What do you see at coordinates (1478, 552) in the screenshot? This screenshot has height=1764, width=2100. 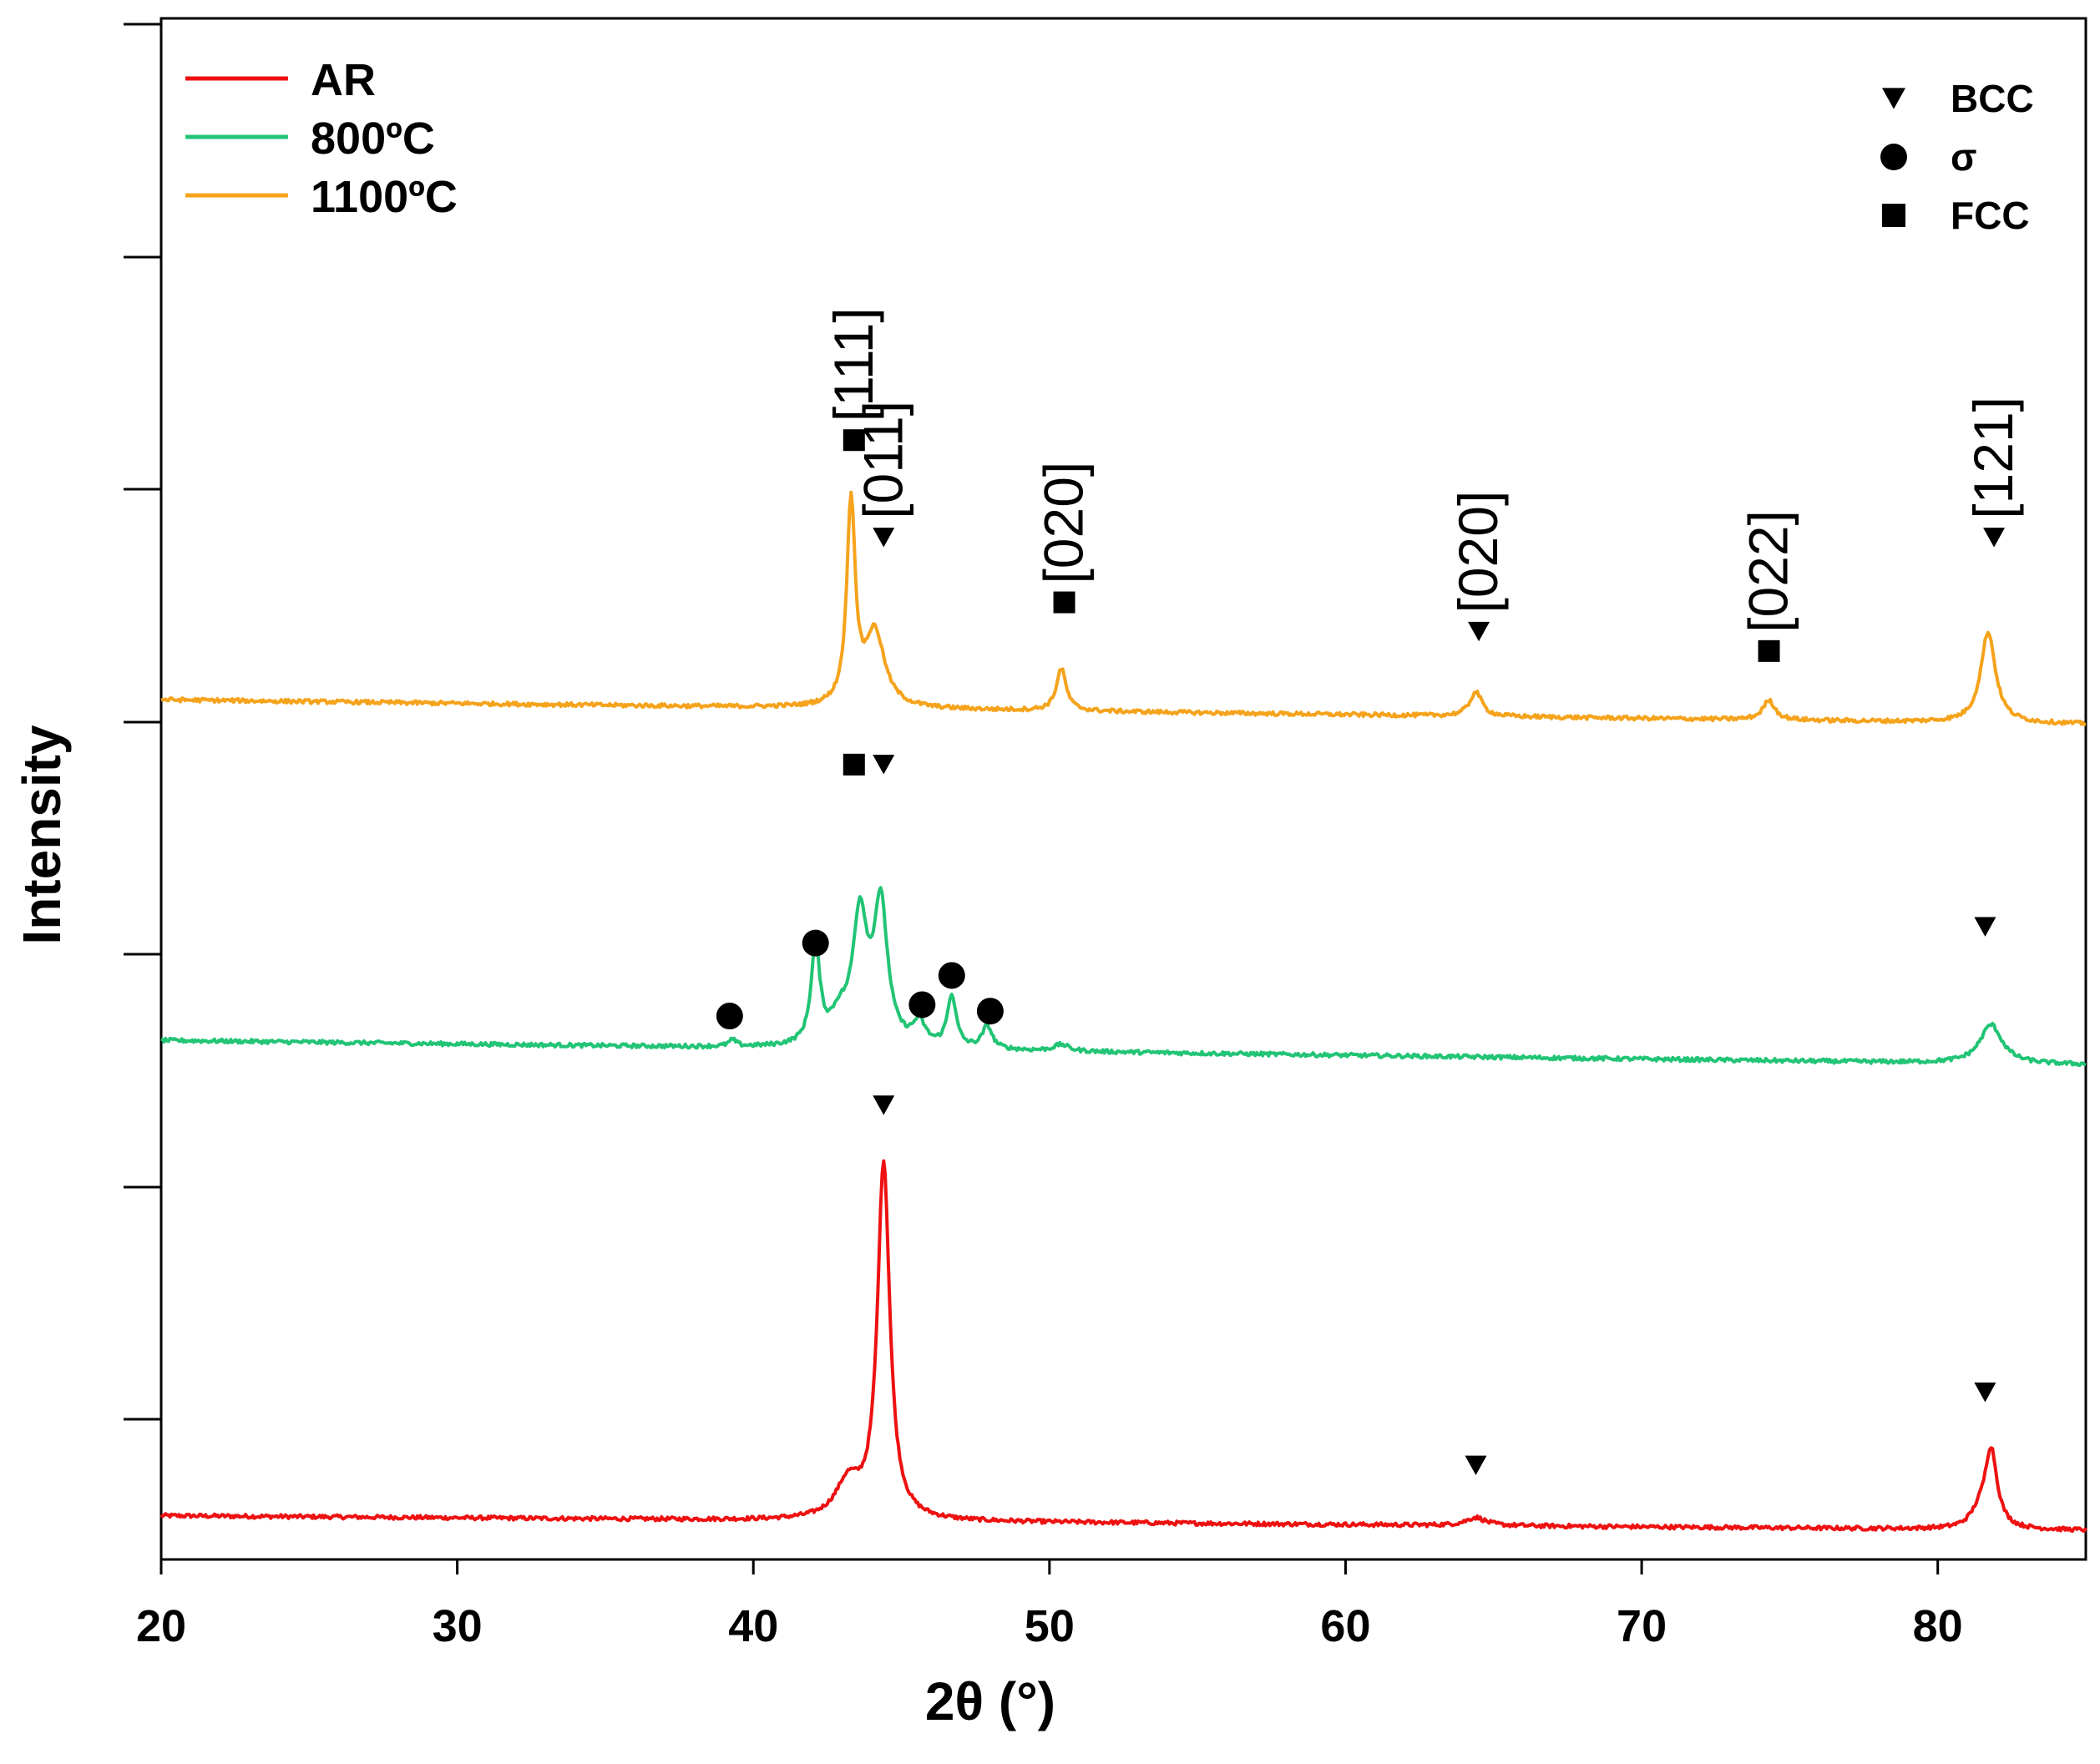 I see `hkl-label-3: [020]` at bounding box center [1478, 552].